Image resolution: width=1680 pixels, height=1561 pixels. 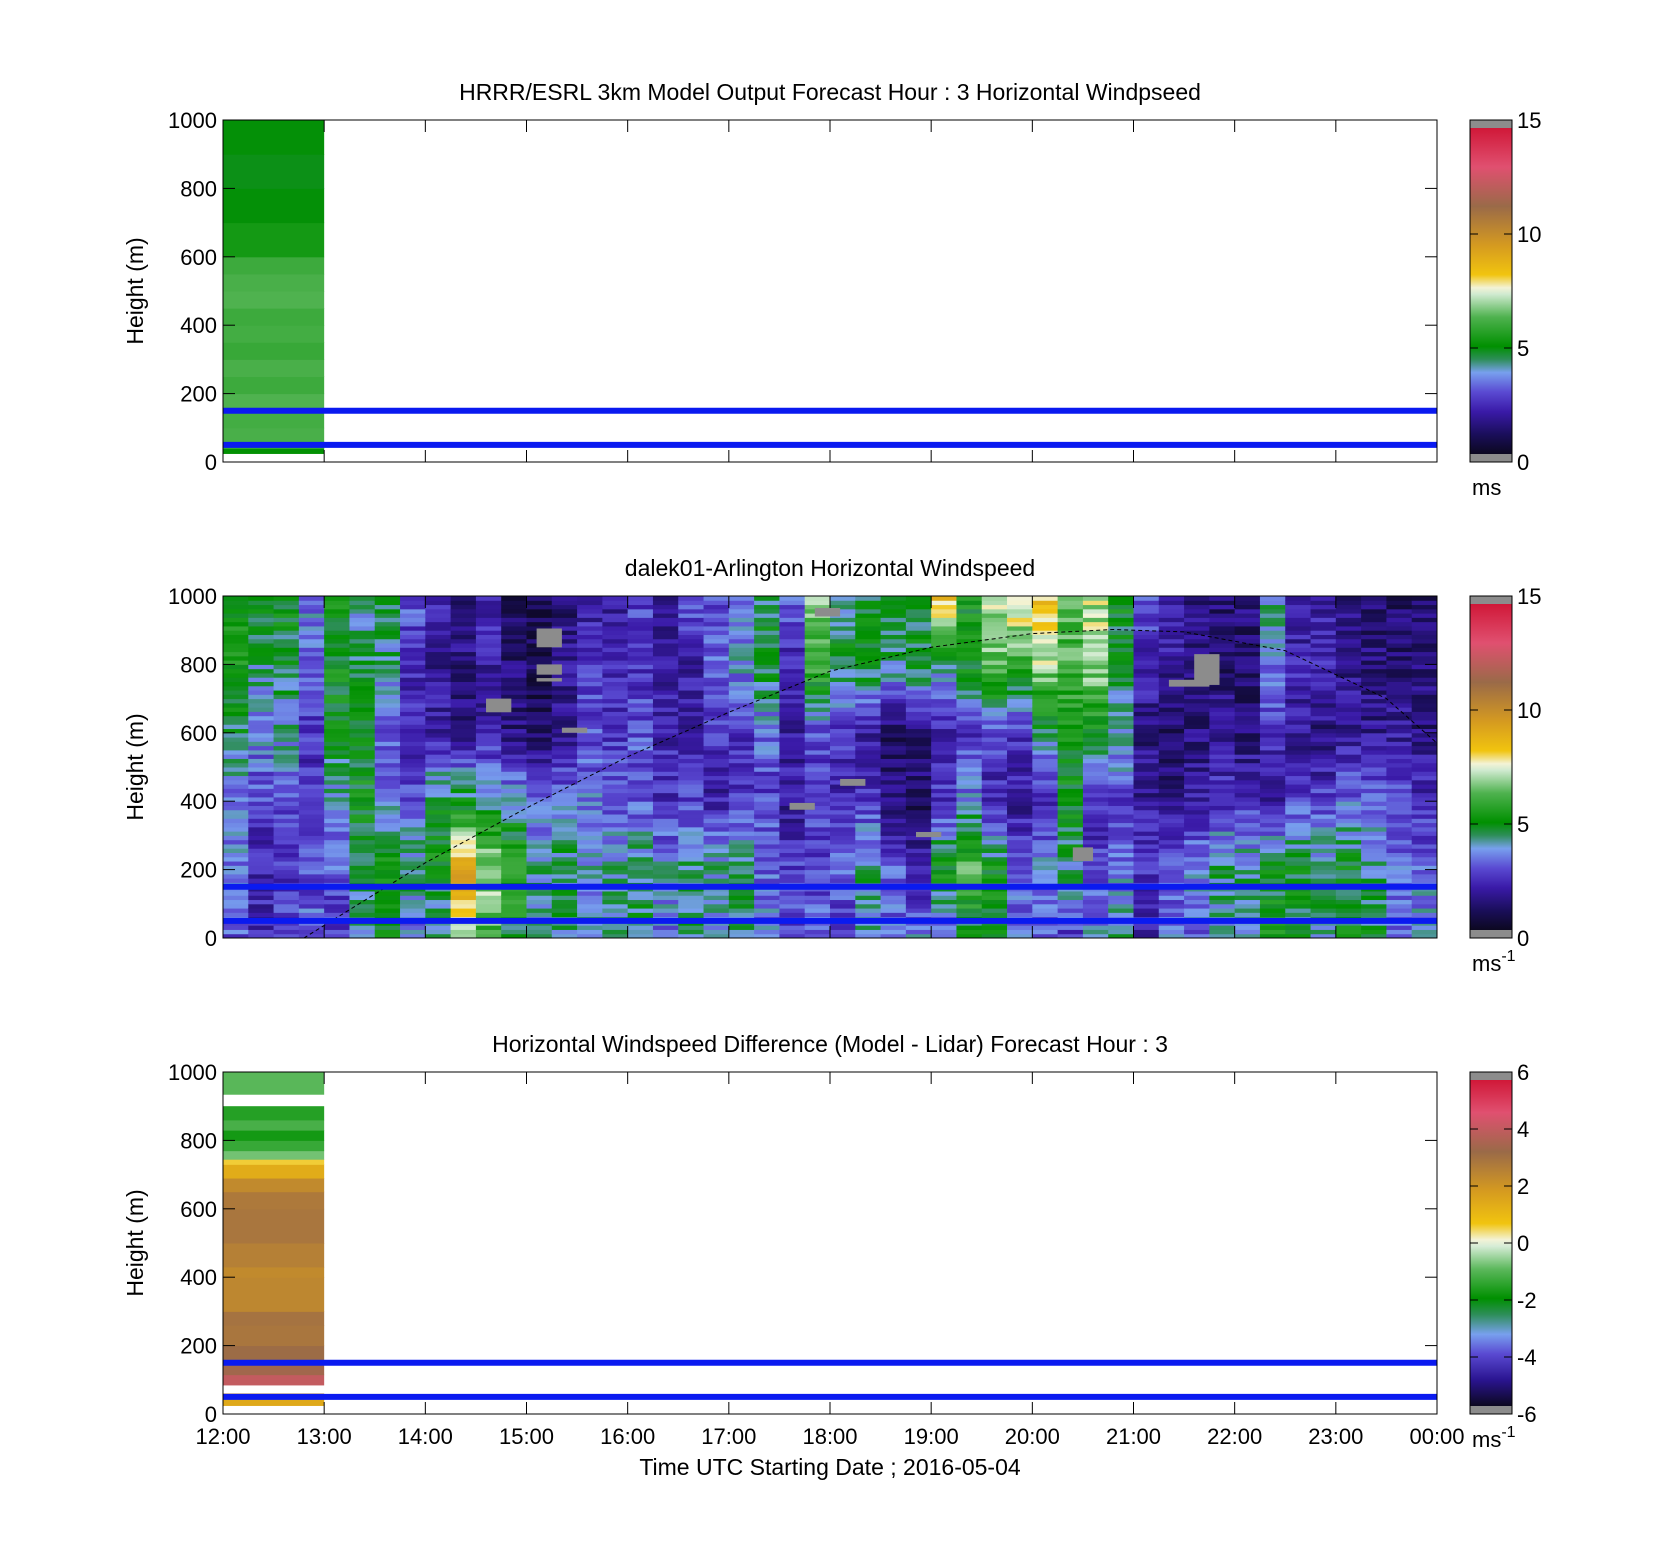 I want to click on colorbar-under, so click(x=1491, y=1410).